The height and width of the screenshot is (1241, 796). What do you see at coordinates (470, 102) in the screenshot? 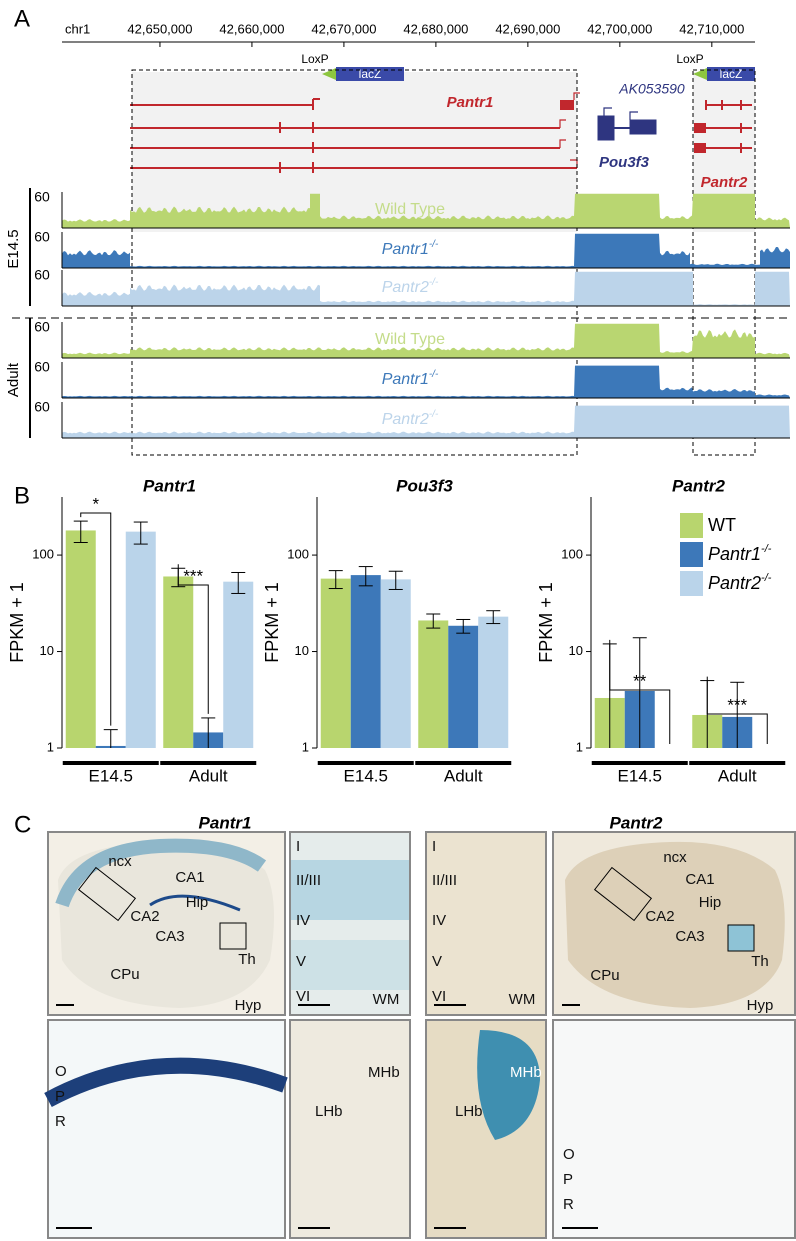
I see `gene-label: Pantr1` at bounding box center [470, 102].